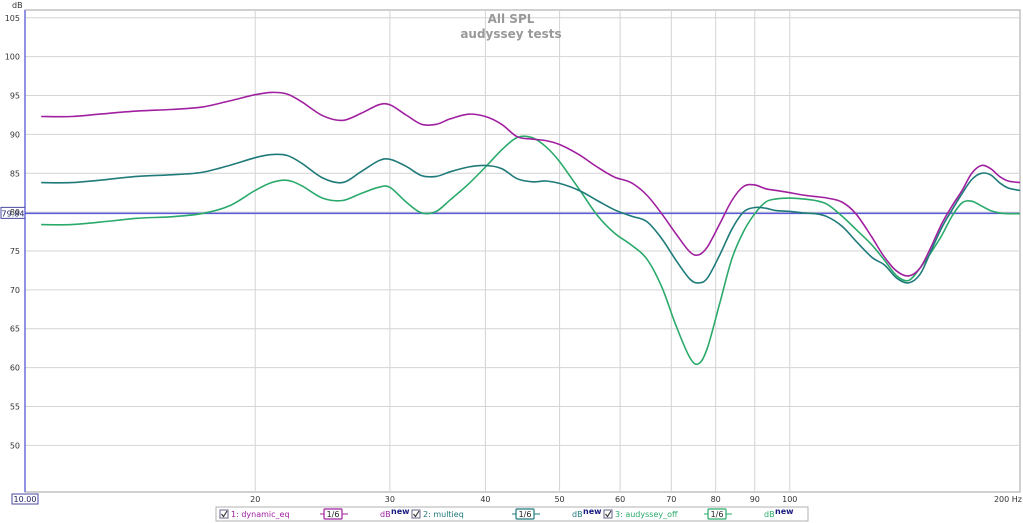 The image size is (1023, 523). What do you see at coordinates (15, 96) in the screenshot?
I see `y-tick-label: 95` at bounding box center [15, 96].